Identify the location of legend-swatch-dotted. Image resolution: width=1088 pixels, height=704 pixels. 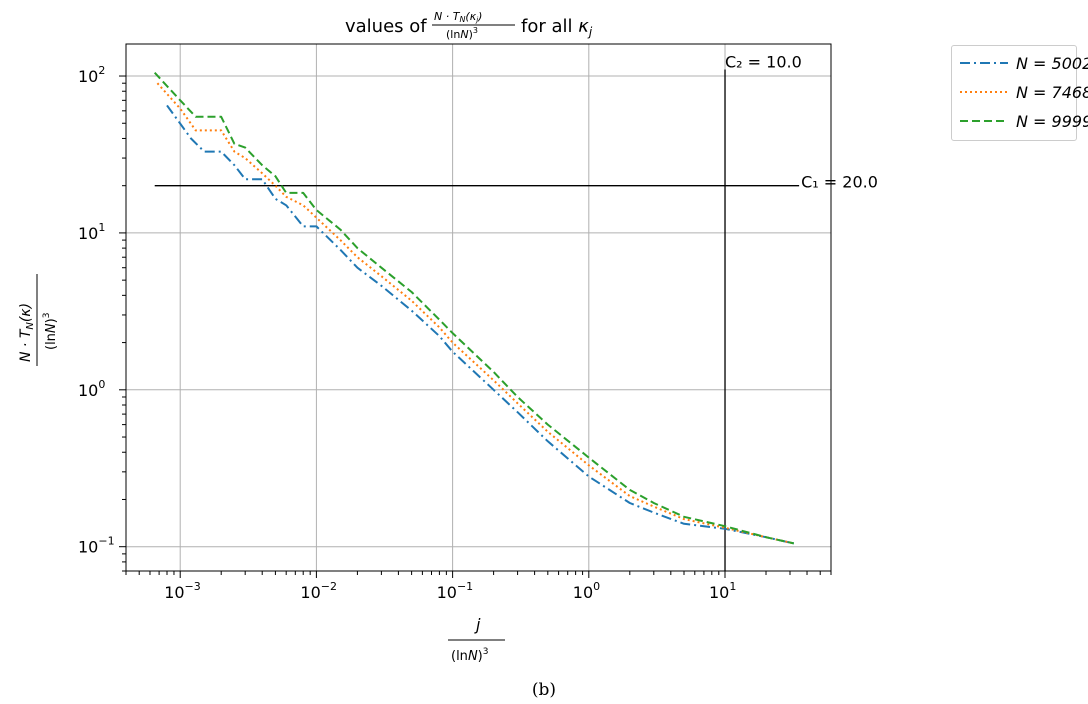
(984, 92).